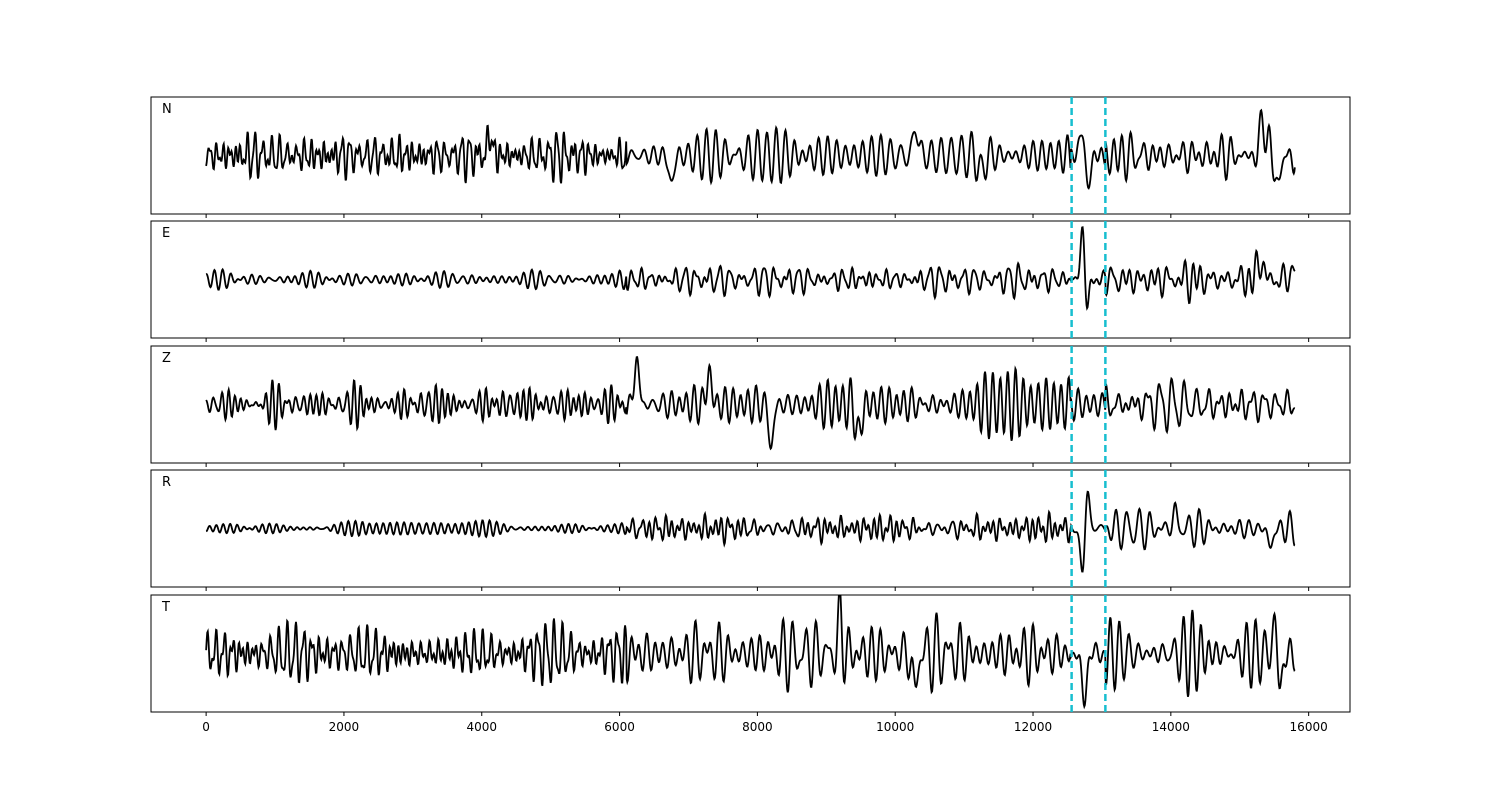  What do you see at coordinates (895, 727) in the screenshot?
I see `x-tick-label: 10000` at bounding box center [895, 727].